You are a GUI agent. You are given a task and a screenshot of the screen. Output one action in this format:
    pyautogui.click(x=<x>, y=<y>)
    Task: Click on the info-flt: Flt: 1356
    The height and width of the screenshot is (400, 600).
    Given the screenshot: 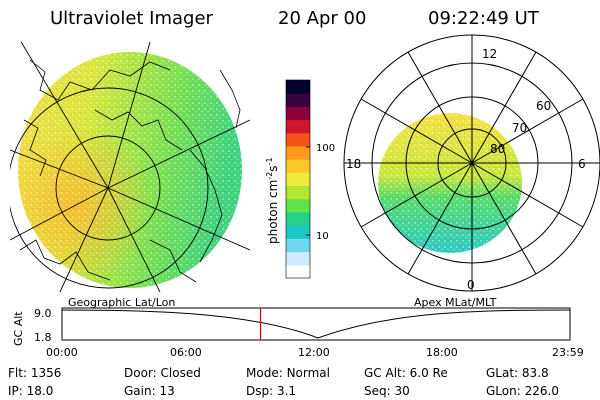 What is the action you would take?
    pyautogui.click(x=35, y=373)
    